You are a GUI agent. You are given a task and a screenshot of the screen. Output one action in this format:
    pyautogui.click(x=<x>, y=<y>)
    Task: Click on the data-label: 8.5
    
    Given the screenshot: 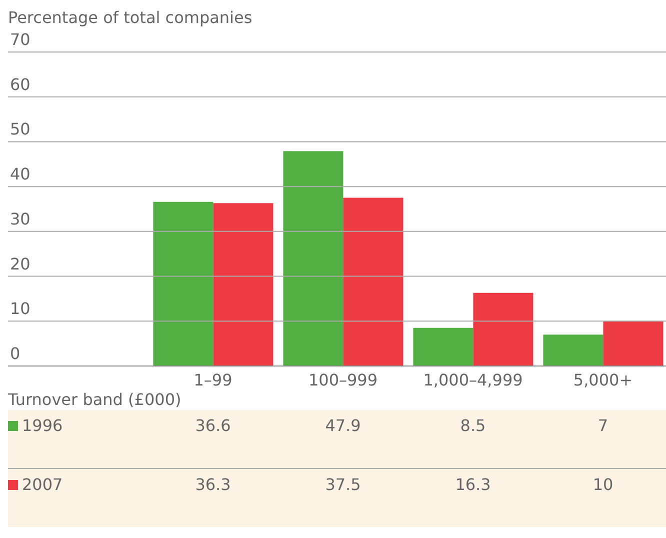 What is the action you would take?
    pyautogui.click(x=473, y=425)
    